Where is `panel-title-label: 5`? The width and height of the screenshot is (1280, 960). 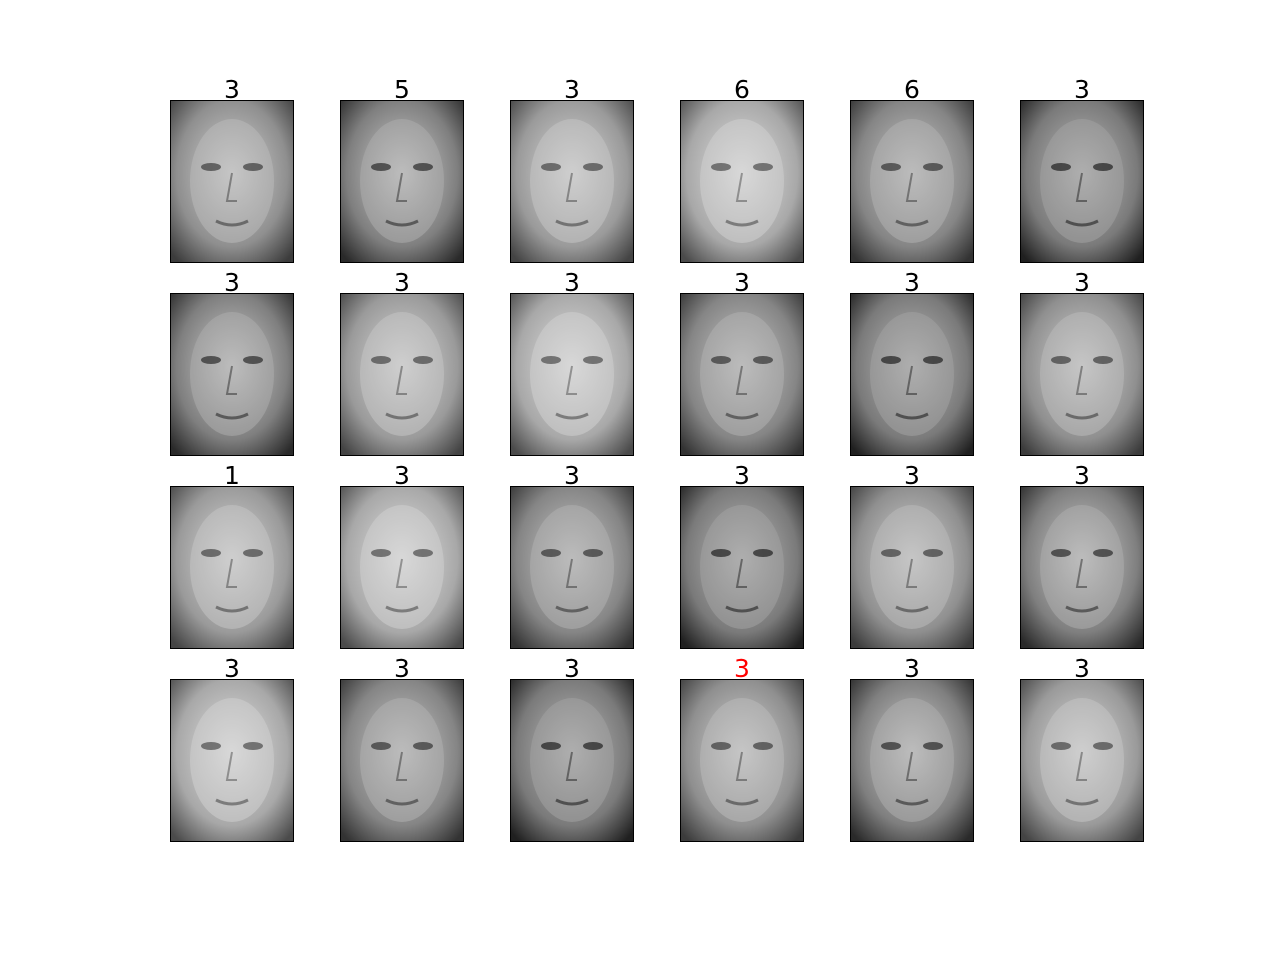
panel-title-label: 5 is located at coordinates (402, 89).